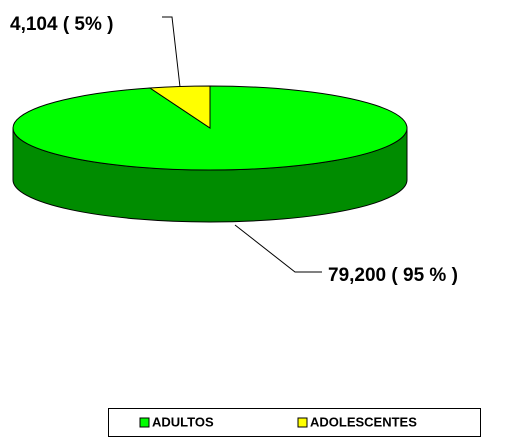 This screenshot has width=518, height=437. I want to click on data-label: 79,200 ( 95 % ), so click(393, 275).